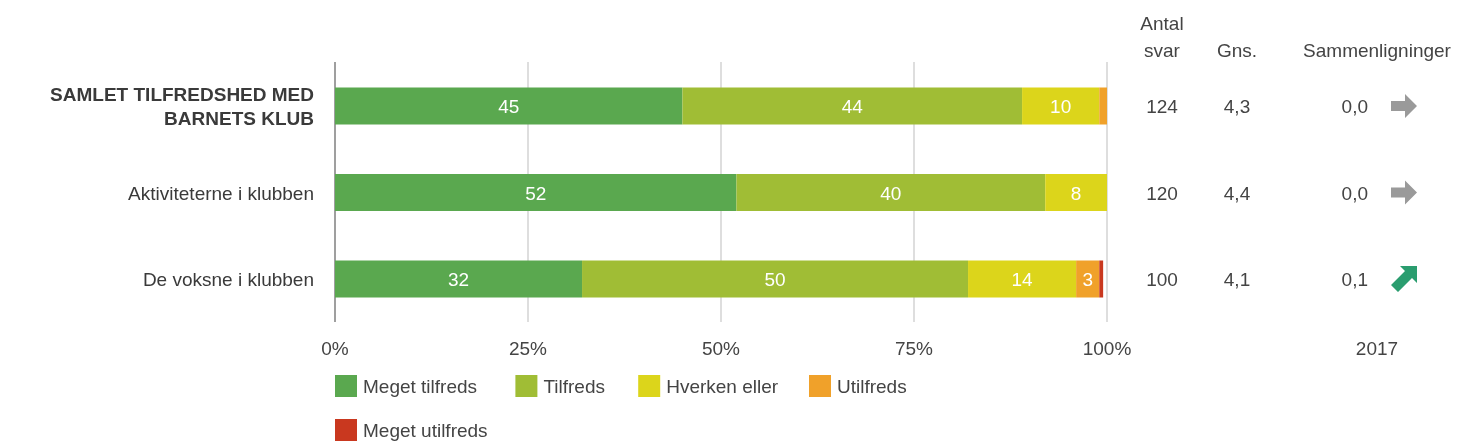  Describe the element at coordinates (1162, 193) in the screenshot. I see `text: 120` at that location.